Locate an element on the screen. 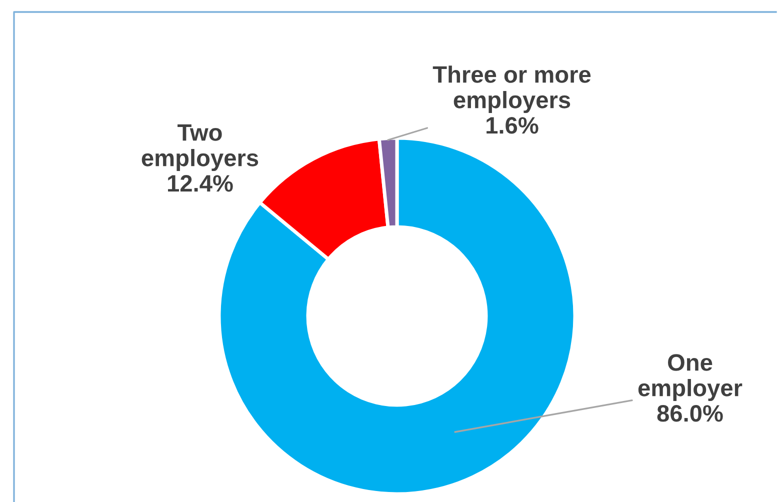  data-label: 1.6% is located at coordinates (512, 125).